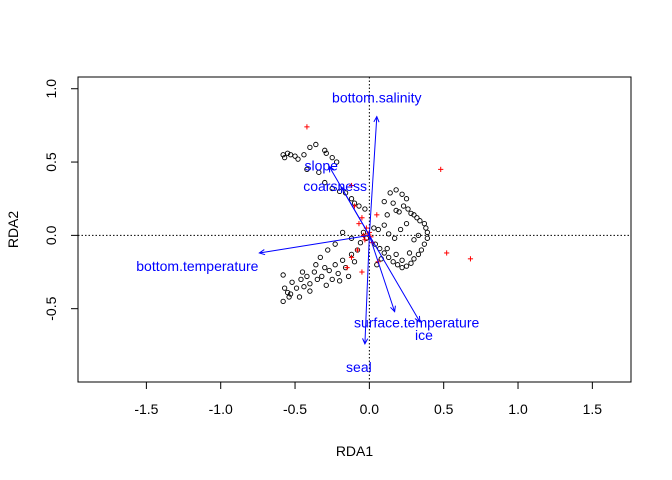 The height and width of the screenshot is (480, 672). Describe the element at coordinates (359, 367) in the screenshot. I see `vector-label: seal` at that location.